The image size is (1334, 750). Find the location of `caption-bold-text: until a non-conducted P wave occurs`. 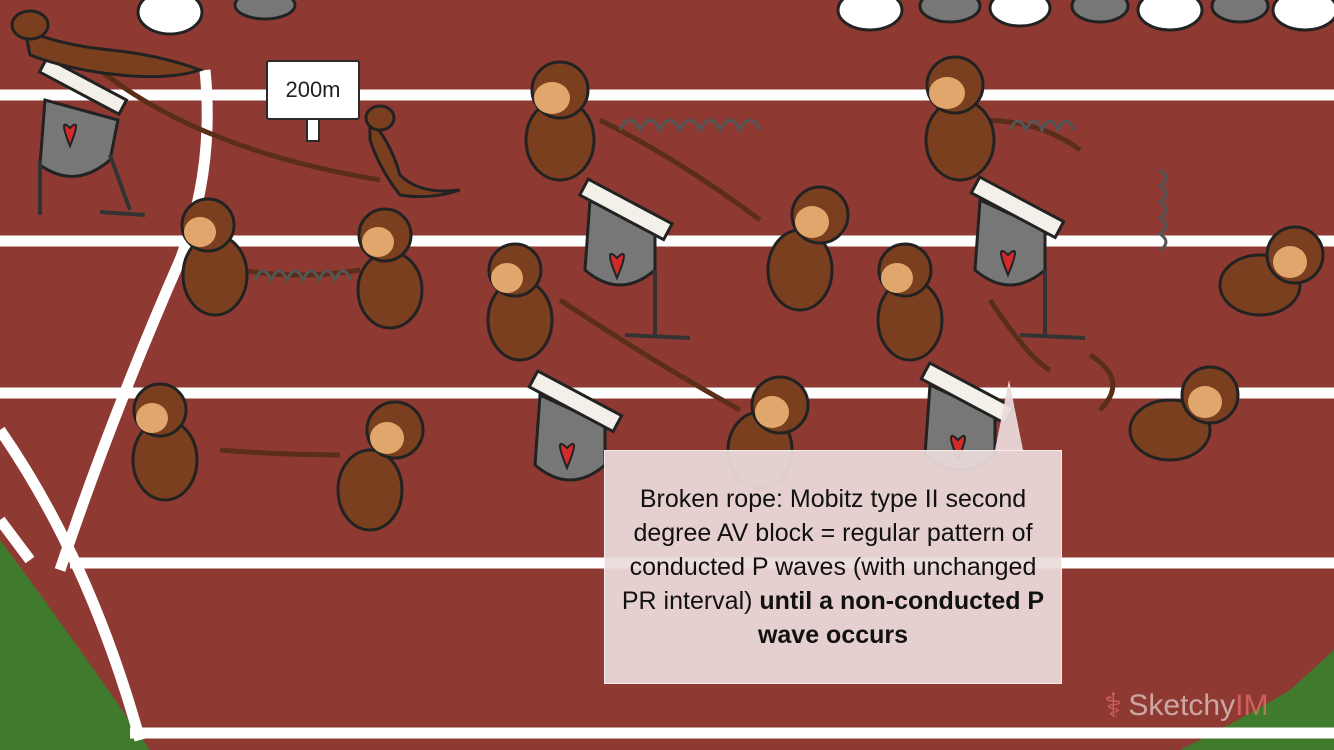

caption-bold-text: until a non-conducted P wave occurs is located at coordinates (901, 618).